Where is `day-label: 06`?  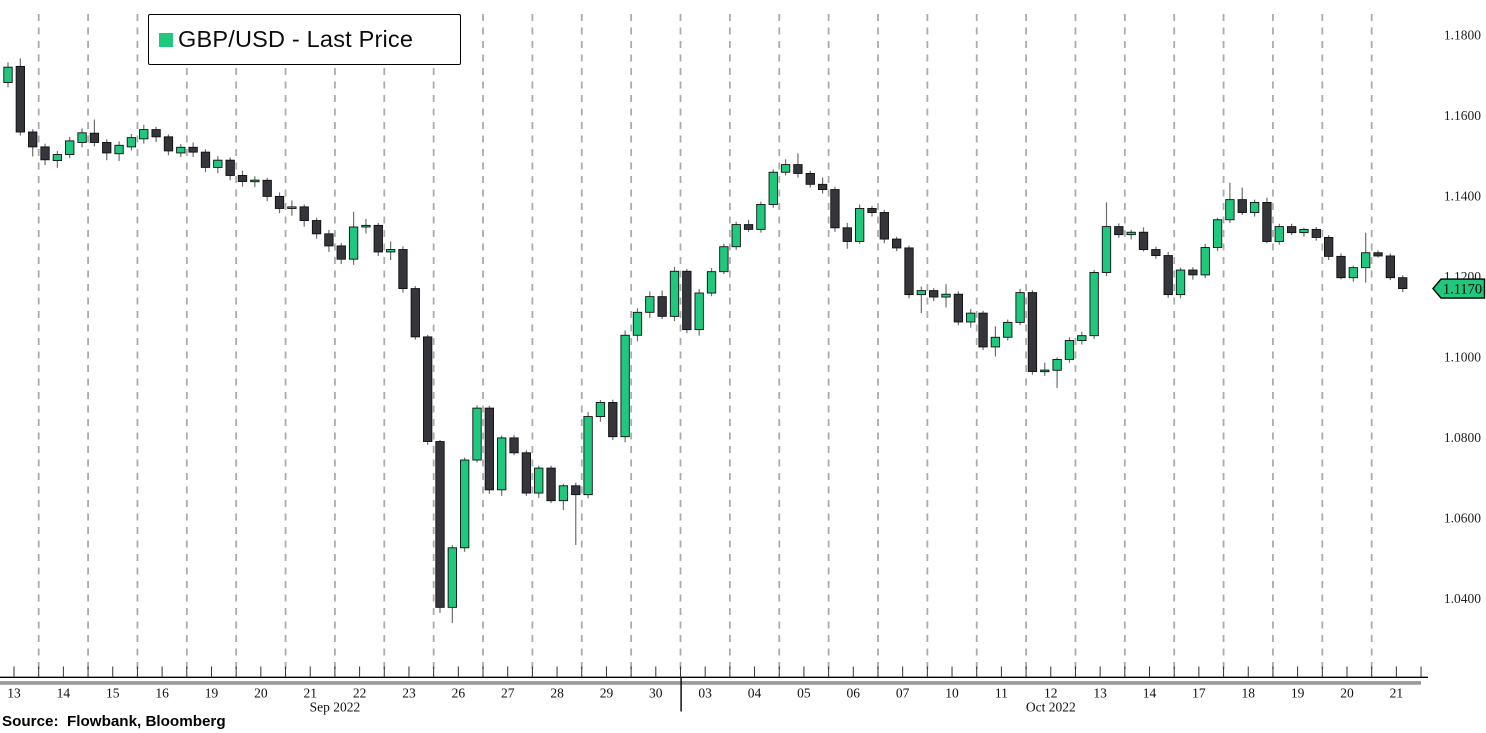
day-label: 06 is located at coordinates (854, 693).